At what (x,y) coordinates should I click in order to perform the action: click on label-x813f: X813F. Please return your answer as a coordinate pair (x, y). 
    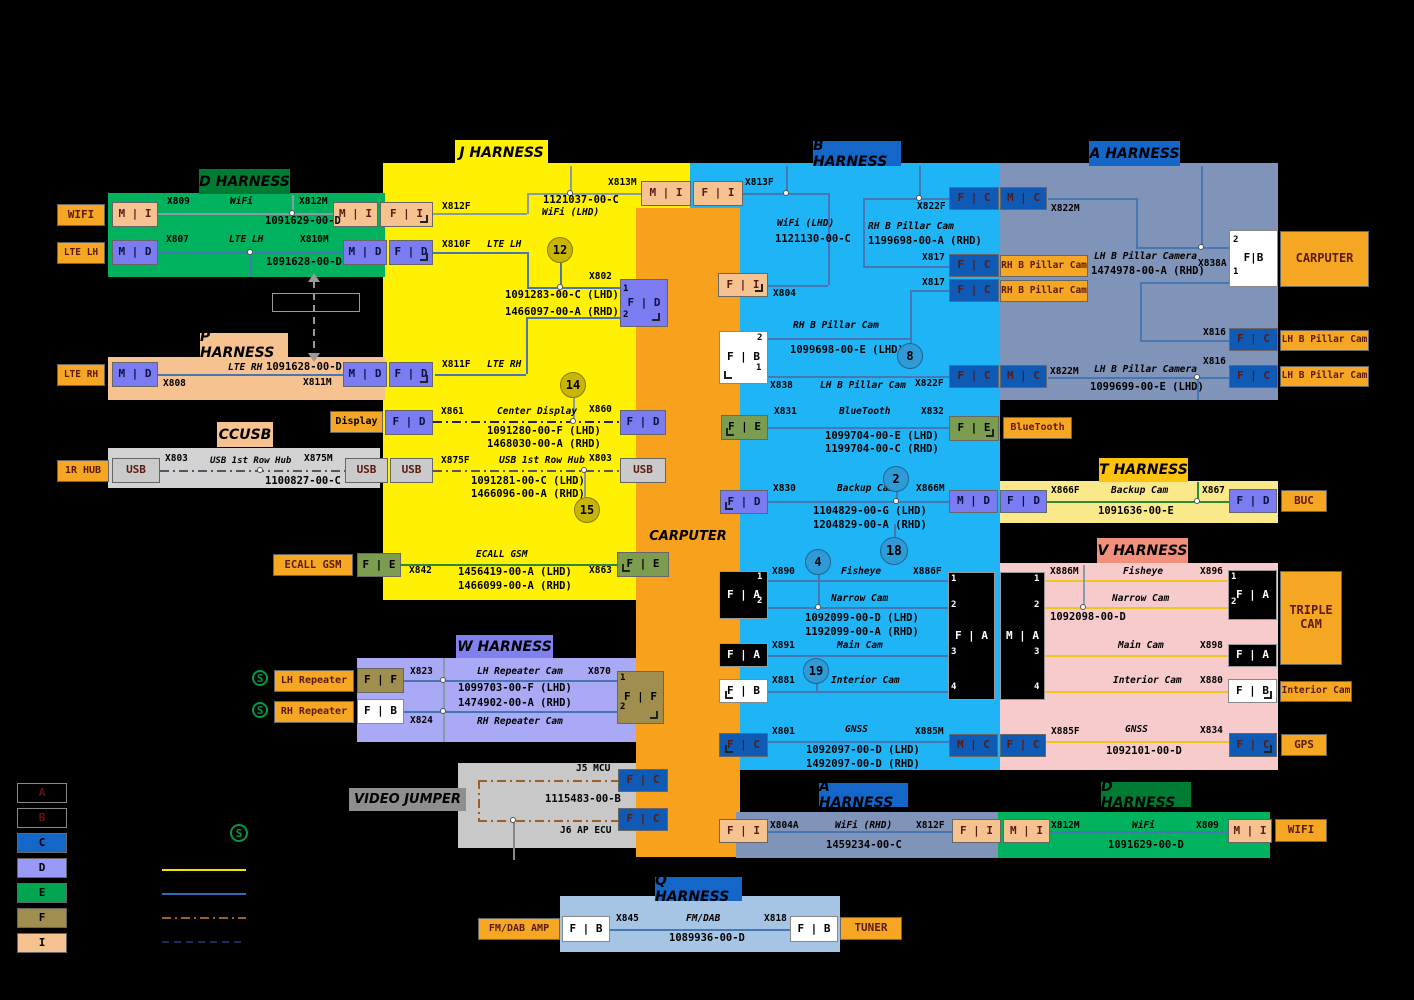
    Looking at the image, I should click on (759, 182).